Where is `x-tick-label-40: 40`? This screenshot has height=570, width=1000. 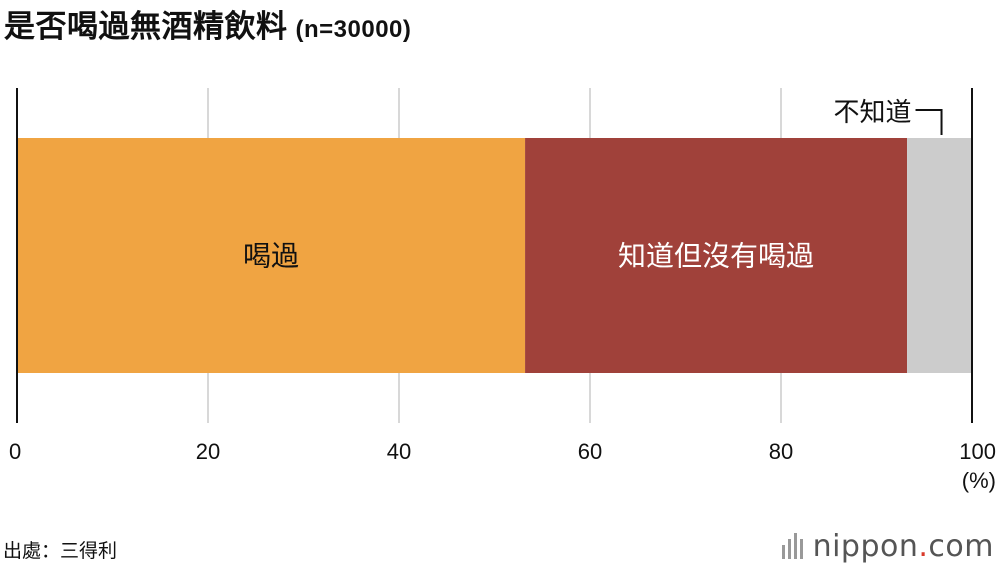
x-tick-label-40: 40 is located at coordinates (399, 451).